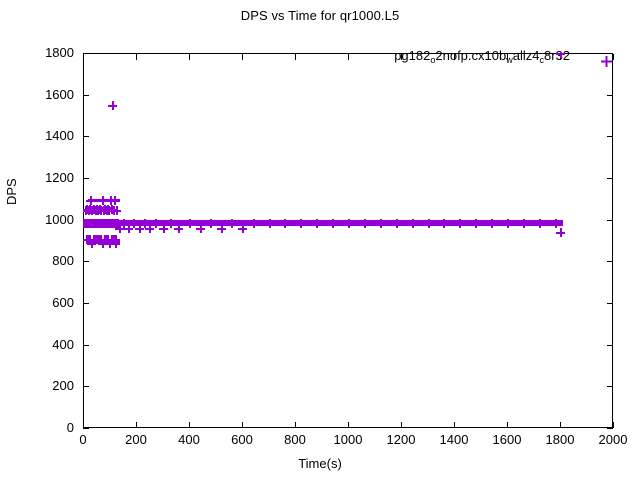  Describe the element at coordinates (560, 439) in the screenshot. I see `x-tick-label: 1800` at that location.